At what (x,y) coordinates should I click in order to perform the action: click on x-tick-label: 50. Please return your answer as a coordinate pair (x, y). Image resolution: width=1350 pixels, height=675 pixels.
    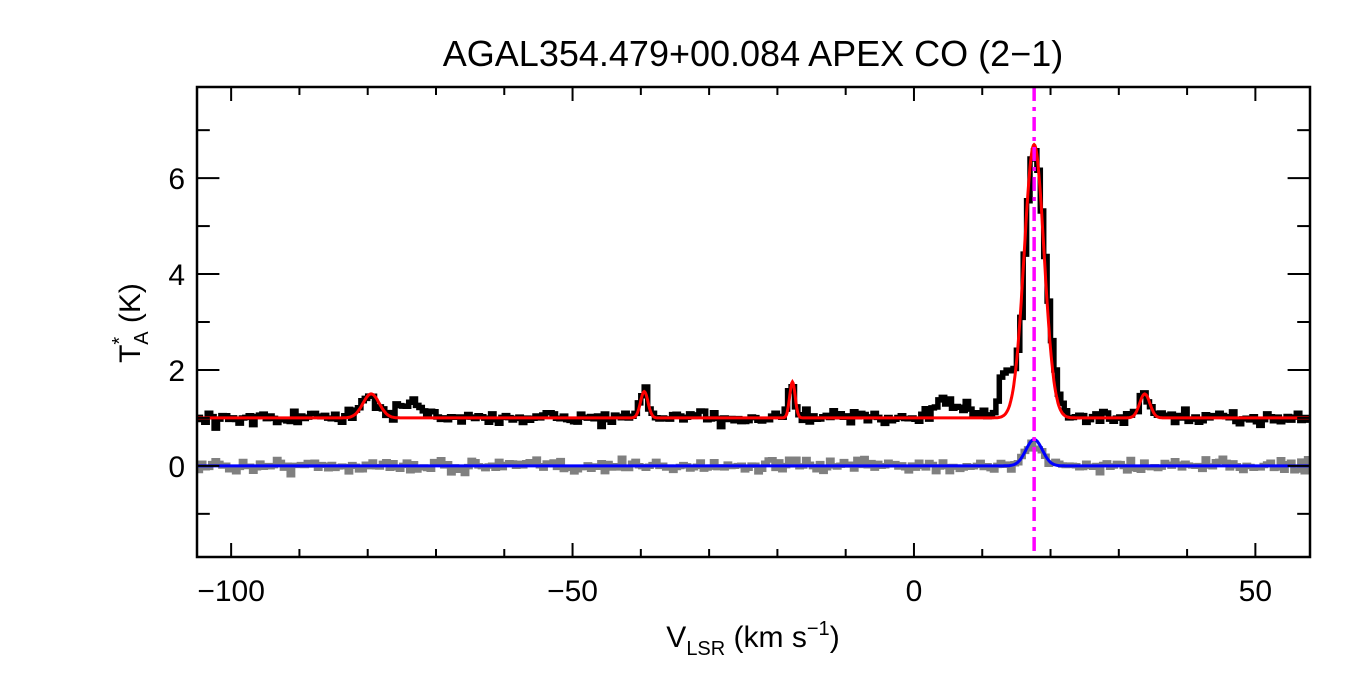
    Looking at the image, I should click on (1255, 591).